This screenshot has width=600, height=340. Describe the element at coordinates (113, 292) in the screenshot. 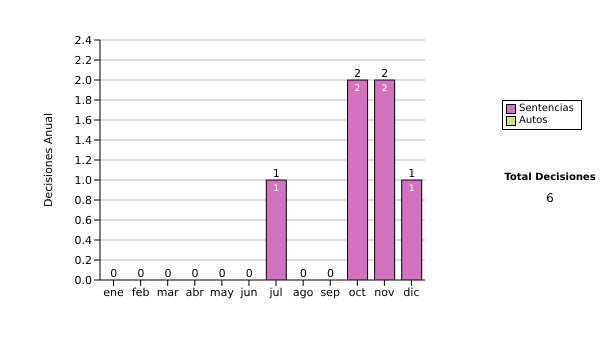

I see `x-tick-label: ene` at that location.